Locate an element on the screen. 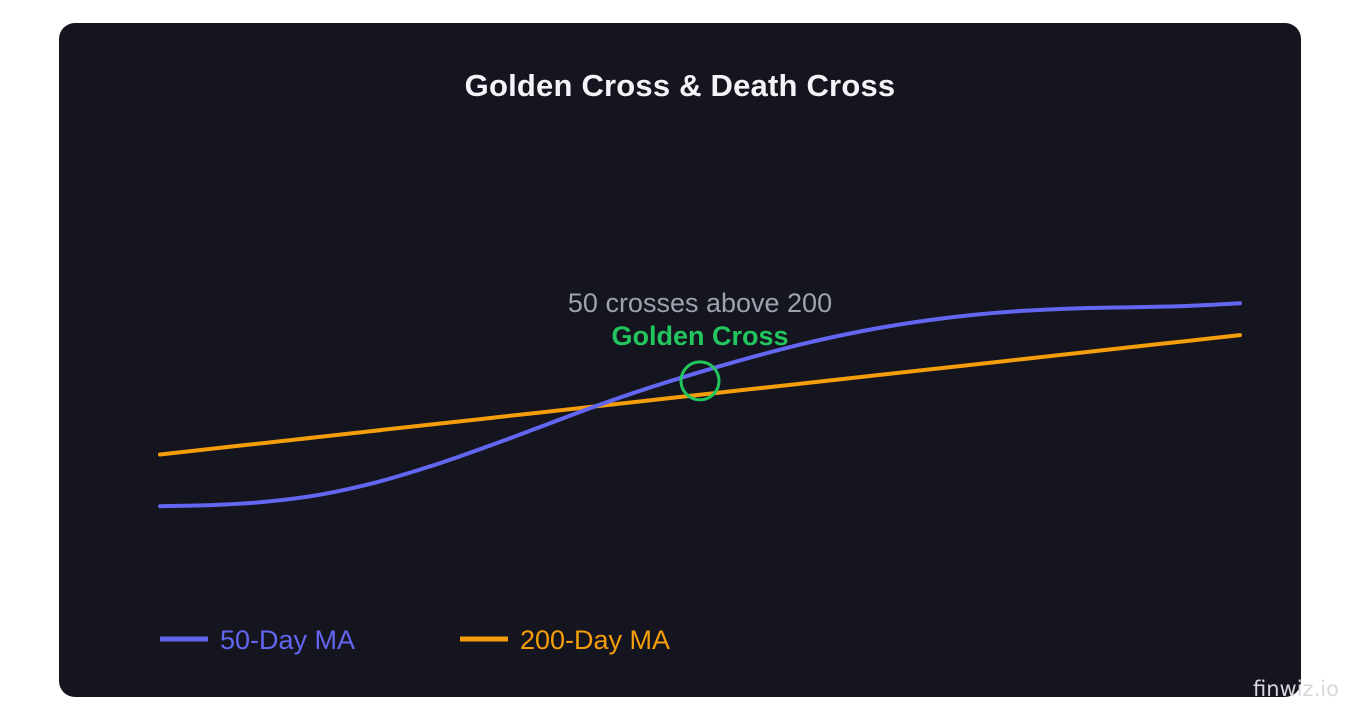 Image resolution: width=1360 pixels, height=720 pixels. legend-label-200-day-ma: 200-Day MA is located at coordinates (595, 640).